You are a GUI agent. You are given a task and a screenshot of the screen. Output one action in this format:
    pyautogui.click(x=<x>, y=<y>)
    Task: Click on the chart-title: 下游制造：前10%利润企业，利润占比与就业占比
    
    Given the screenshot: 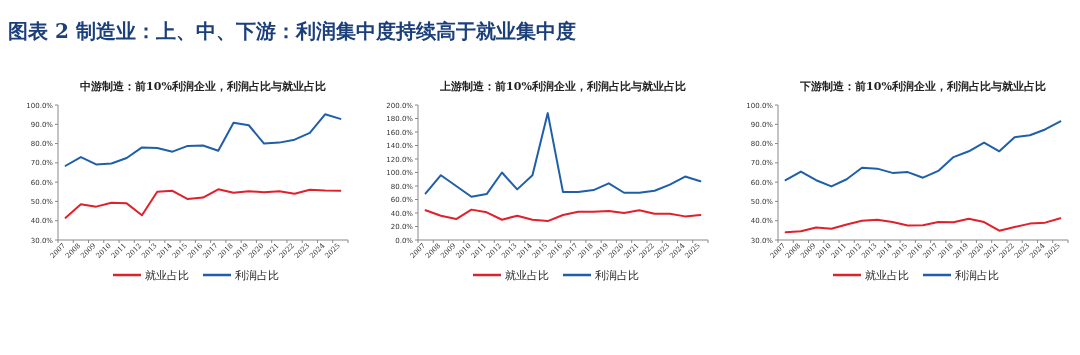 What is the action you would take?
    pyautogui.click(x=922, y=86)
    